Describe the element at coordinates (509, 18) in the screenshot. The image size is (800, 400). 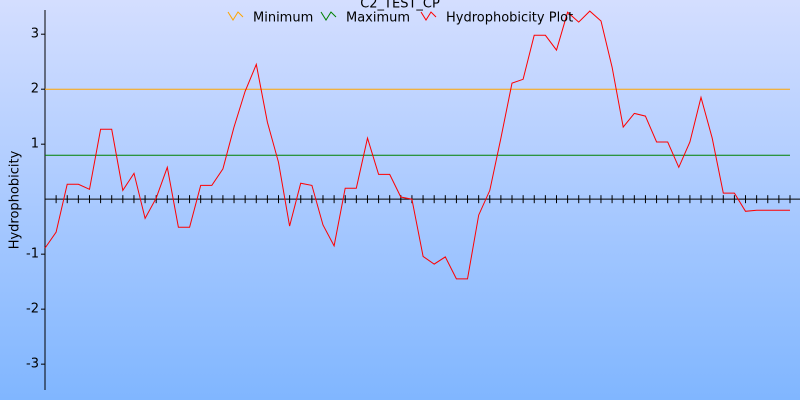
I see `legend-label: Hydrophobicity Plot` at that location.